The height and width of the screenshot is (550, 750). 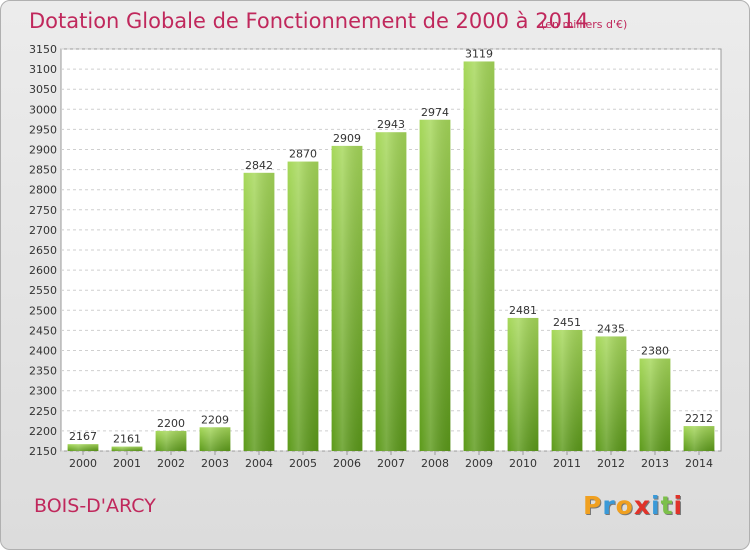 What do you see at coordinates (43, 230) in the screenshot?
I see `y-tick-label: 2700` at bounding box center [43, 230].